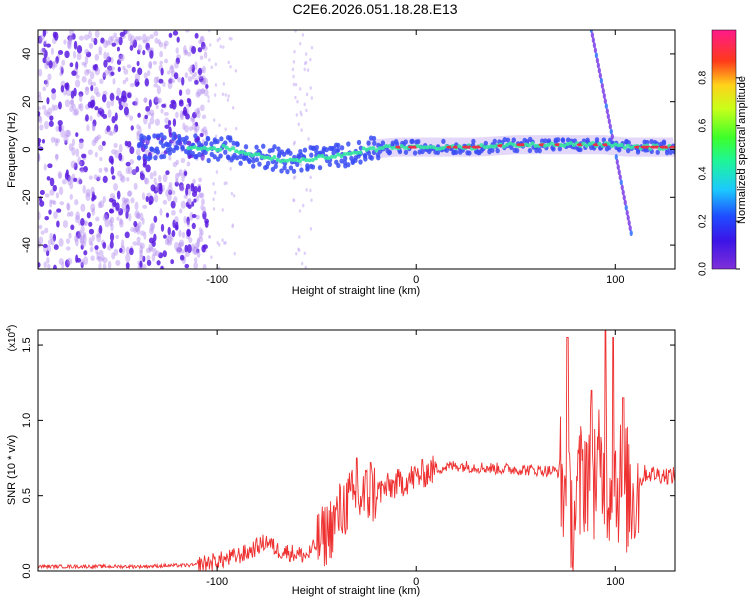 The image size is (750, 600). Describe the element at coordinates (27, 495) in the screenshot. I see `snr-ytick-label: 0.5` at that location.